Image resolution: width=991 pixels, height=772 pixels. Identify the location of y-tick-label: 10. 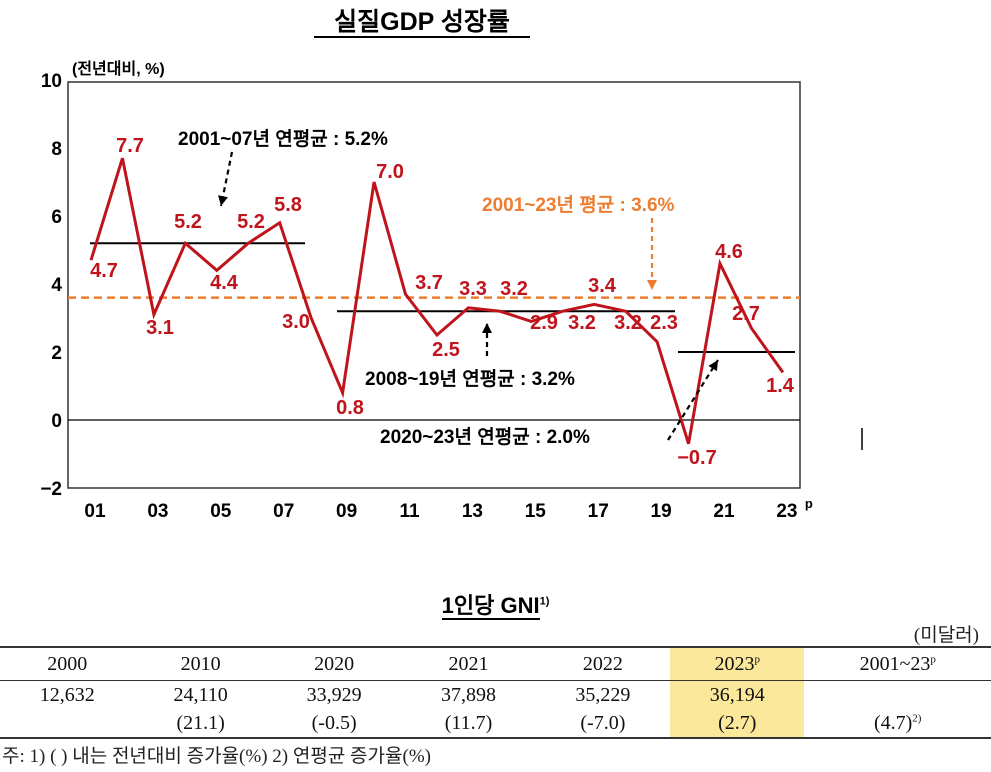
(51, 81).